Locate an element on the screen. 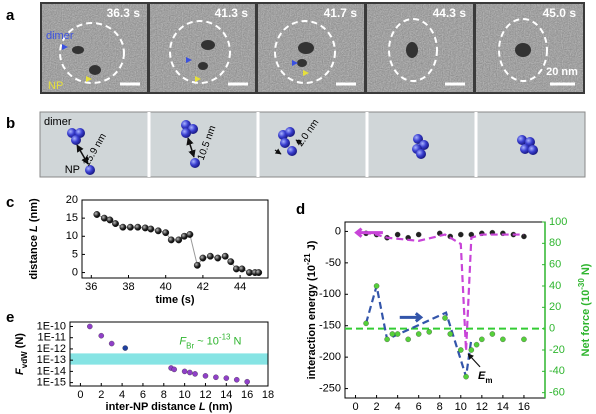  y-tick-label: 20 is located at coordinates (72, 200).